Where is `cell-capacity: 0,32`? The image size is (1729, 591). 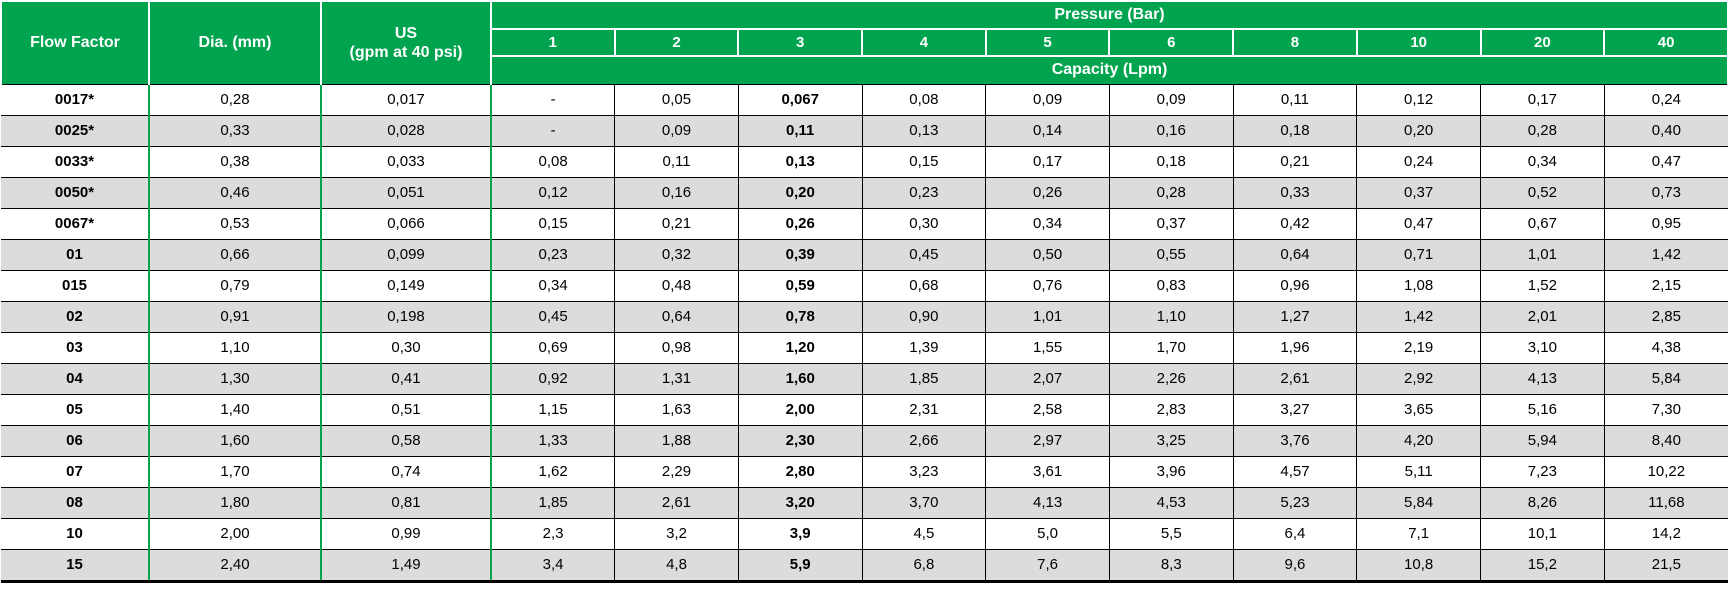
cell-capacity: 0,32 is located at coordinates (676, 254).